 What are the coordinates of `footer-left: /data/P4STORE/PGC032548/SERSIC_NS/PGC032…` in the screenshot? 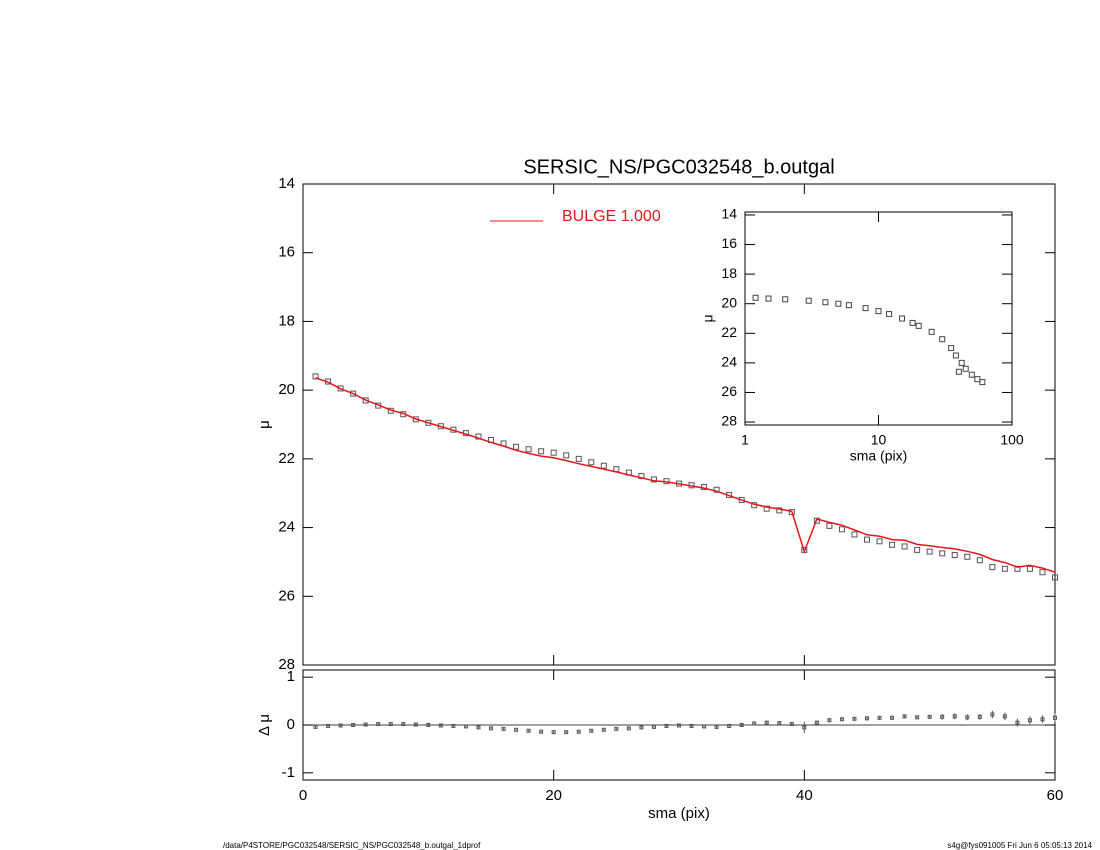 It's located at (352, 845).